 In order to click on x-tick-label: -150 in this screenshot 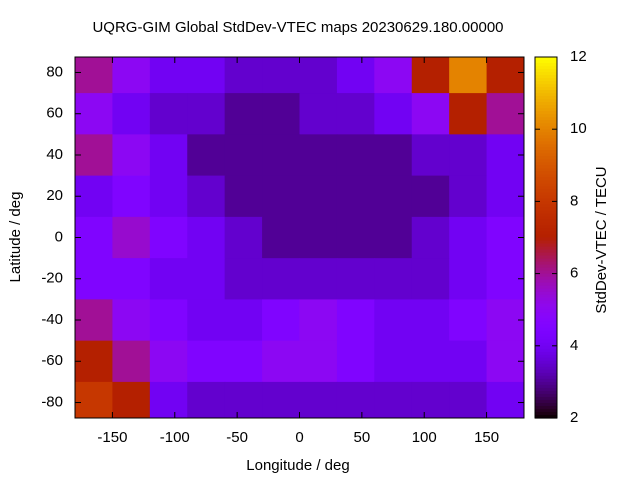, I will do `click(112, 437)`.